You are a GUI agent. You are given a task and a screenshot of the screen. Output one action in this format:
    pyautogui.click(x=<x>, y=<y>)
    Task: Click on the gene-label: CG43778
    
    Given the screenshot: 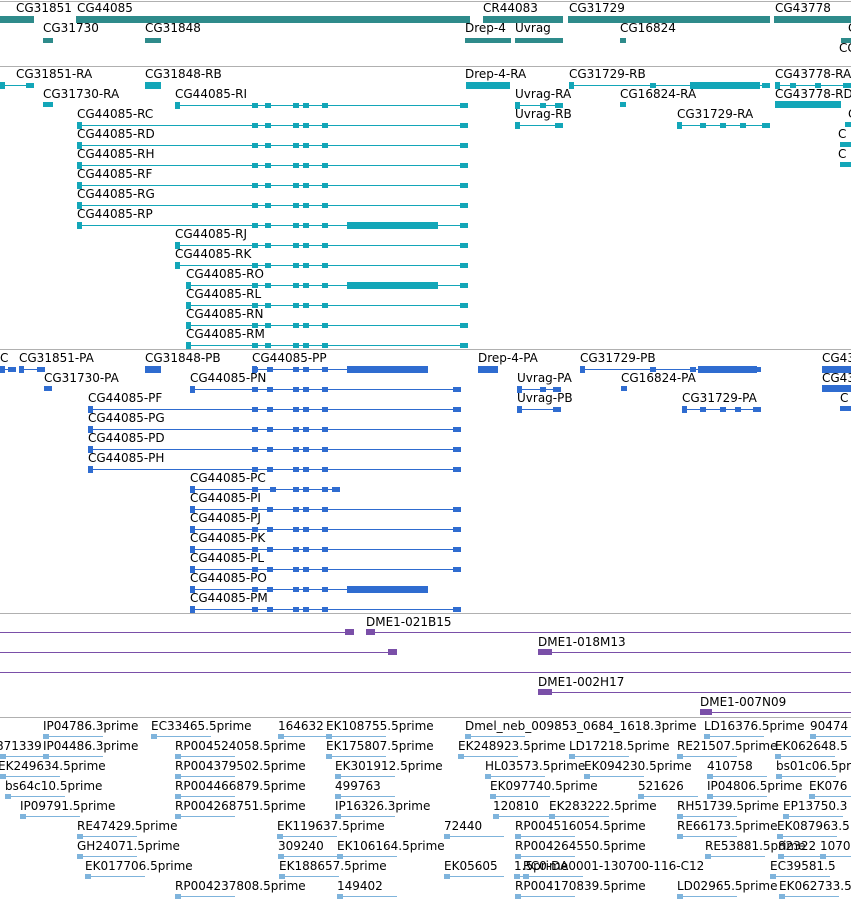 What is the action you would take?
    pyautogui.click(x=803, y=8)
    